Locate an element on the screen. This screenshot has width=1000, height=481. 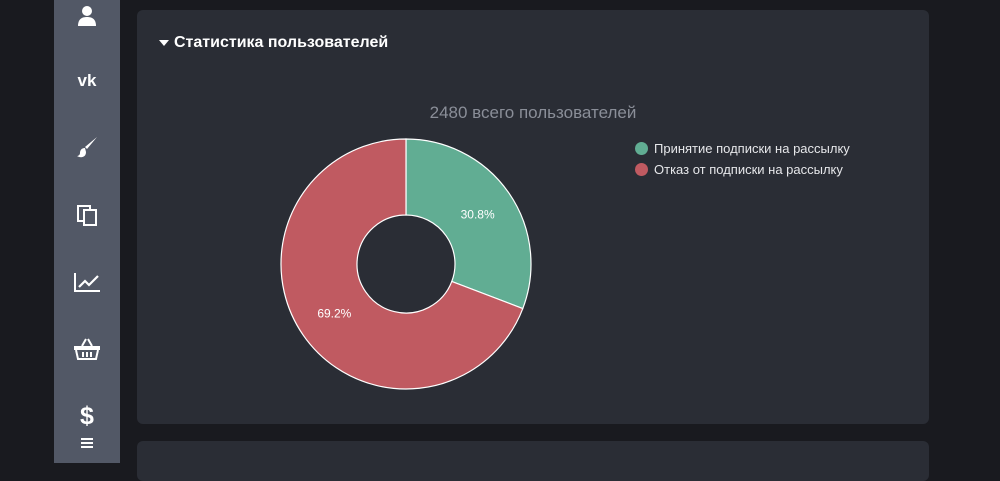
legend-label-decline: Отказ от подписки на рассылку is located at coordinates (748, 169).